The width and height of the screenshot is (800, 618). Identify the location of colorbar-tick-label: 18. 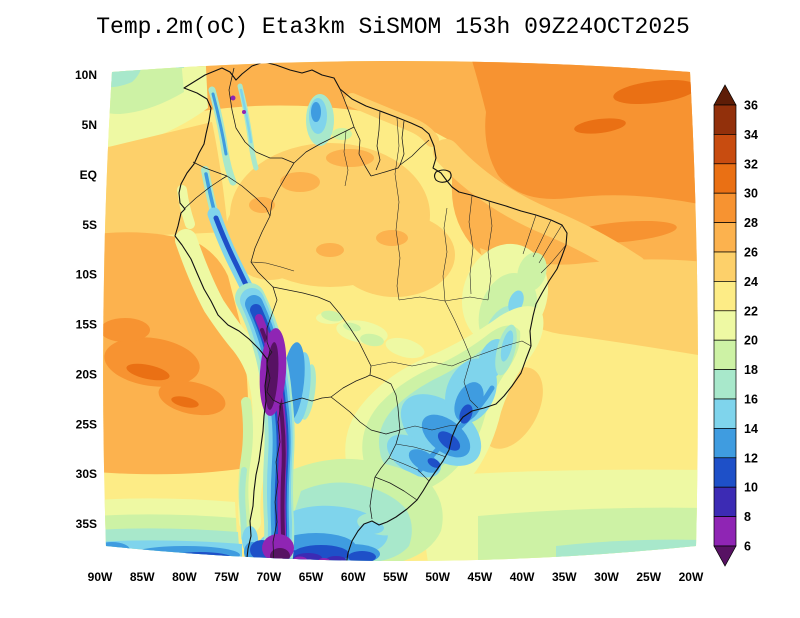
(751, 370).